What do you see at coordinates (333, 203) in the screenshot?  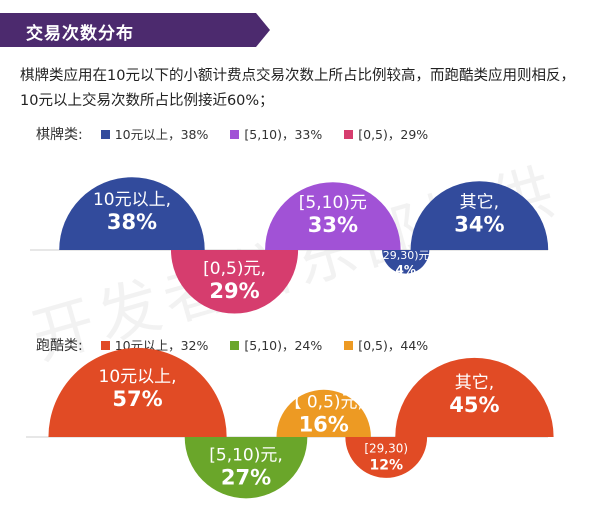 I see `bubble-category-label: [5,10)元` at bounding box center [333, 203].